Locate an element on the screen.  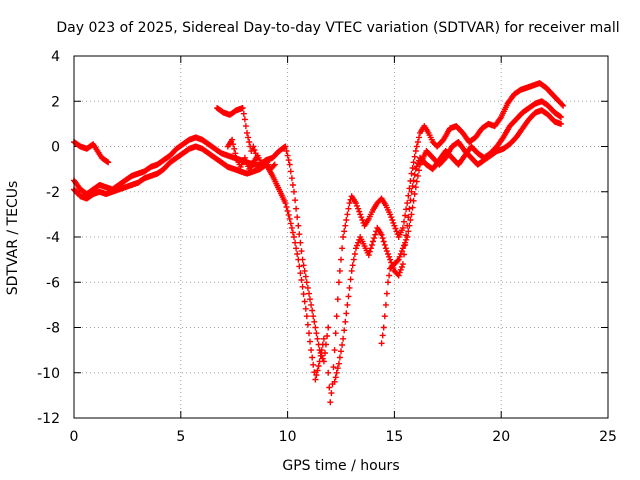
y-tick-label: 4 is located at coordinates (55, 57).